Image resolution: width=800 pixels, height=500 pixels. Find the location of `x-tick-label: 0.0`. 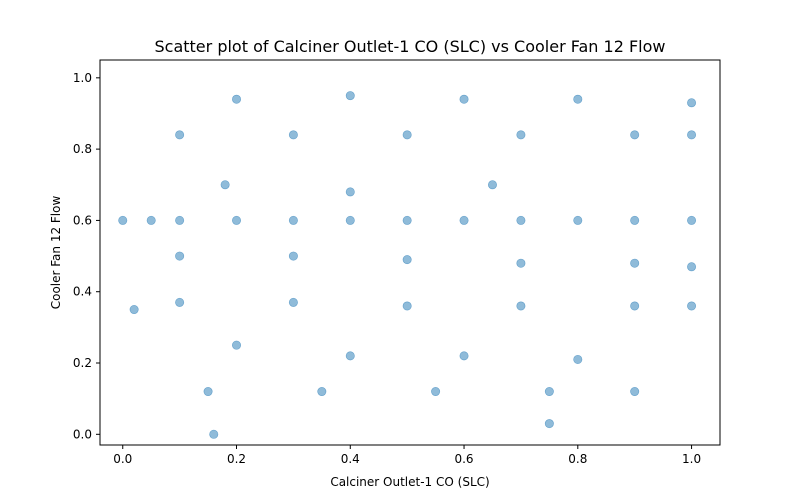

x-tick-label: 0.0 is located at coordinates (122, 459).